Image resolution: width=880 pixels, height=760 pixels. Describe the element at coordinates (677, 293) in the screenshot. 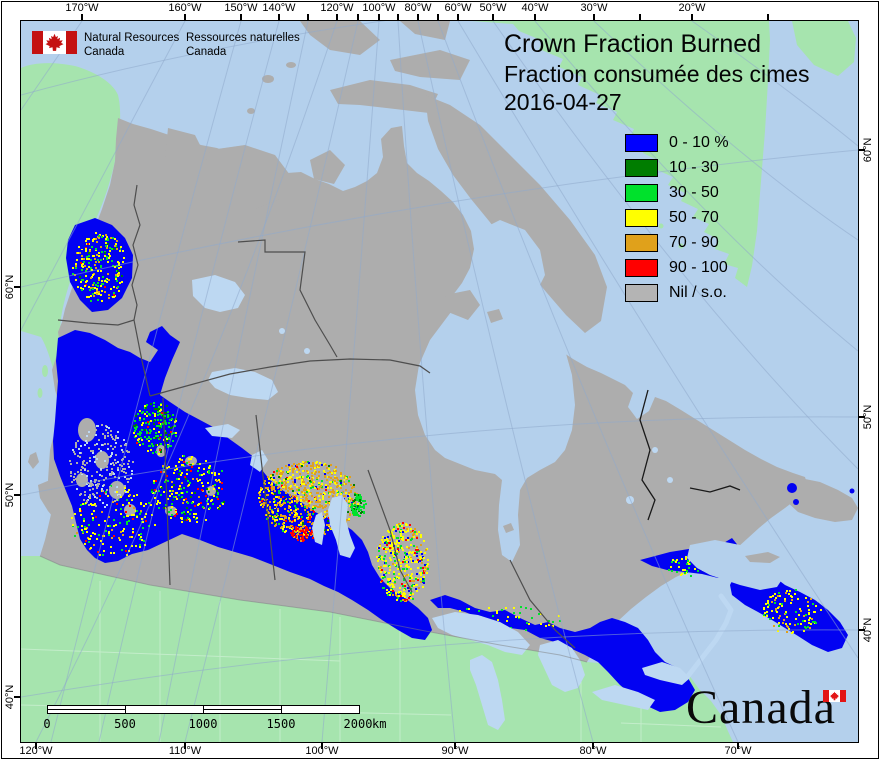

I see `legend-row: Nil / s.o.` at that location.